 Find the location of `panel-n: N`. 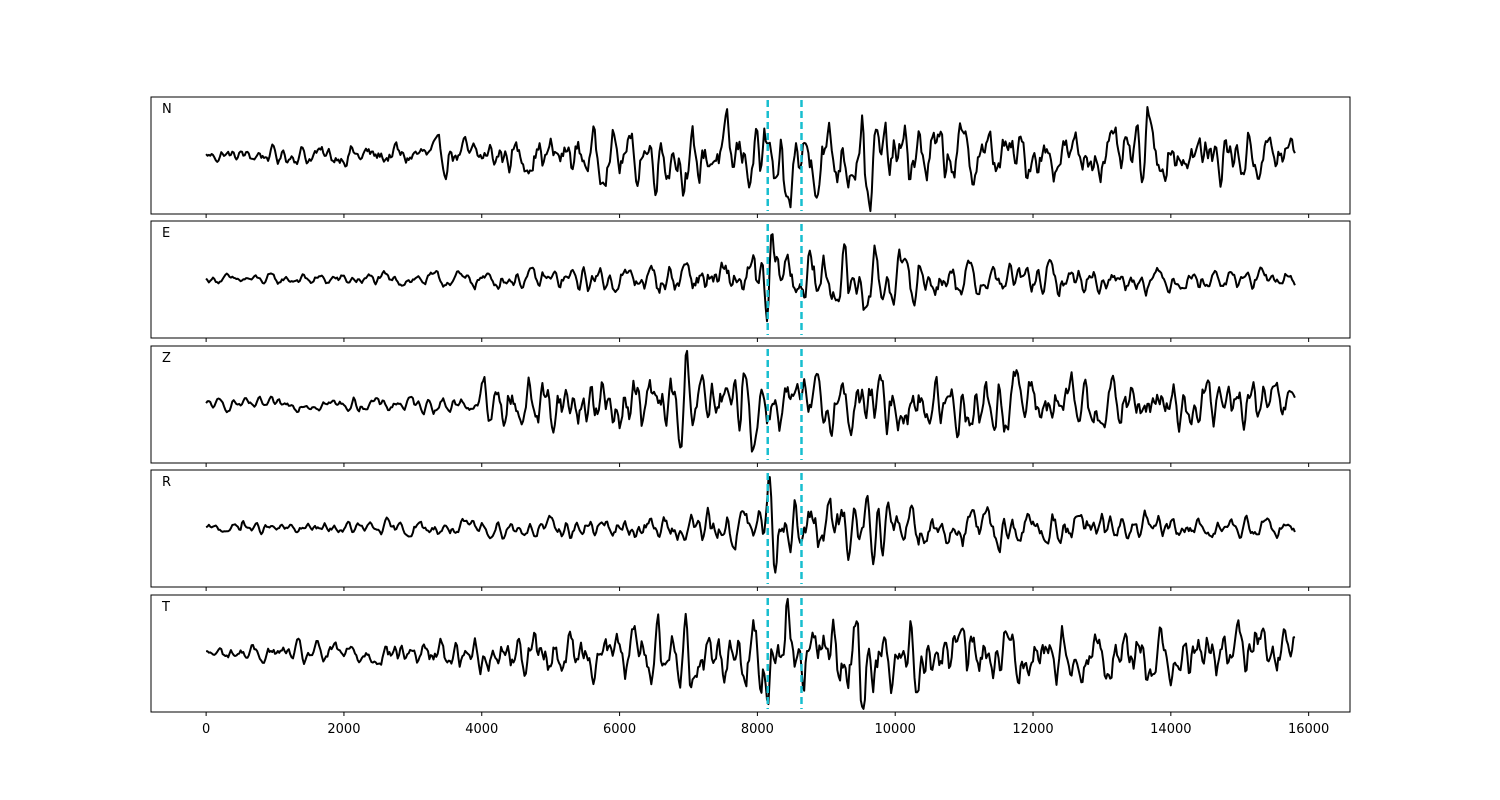

panel-n: N is located at coordinates (750, 157).